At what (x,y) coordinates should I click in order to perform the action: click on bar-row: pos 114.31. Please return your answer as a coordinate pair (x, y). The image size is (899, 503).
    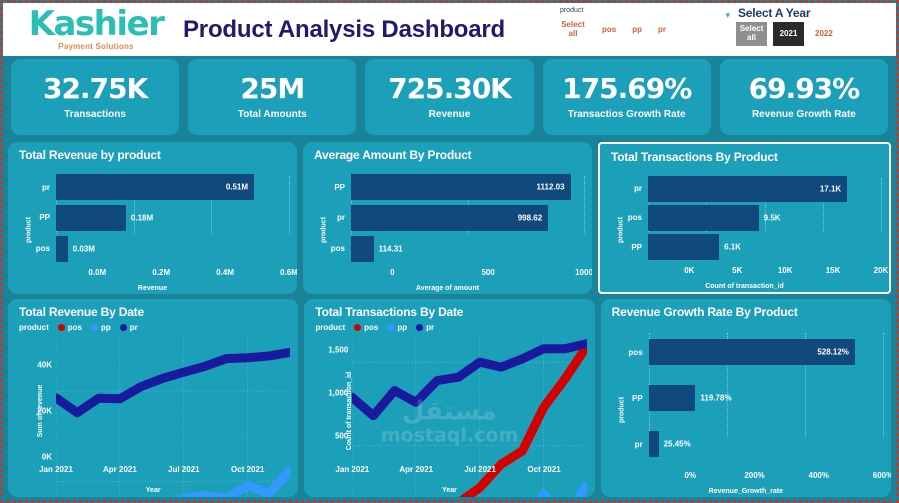
    Looking at the image, I should click on (454, 248).